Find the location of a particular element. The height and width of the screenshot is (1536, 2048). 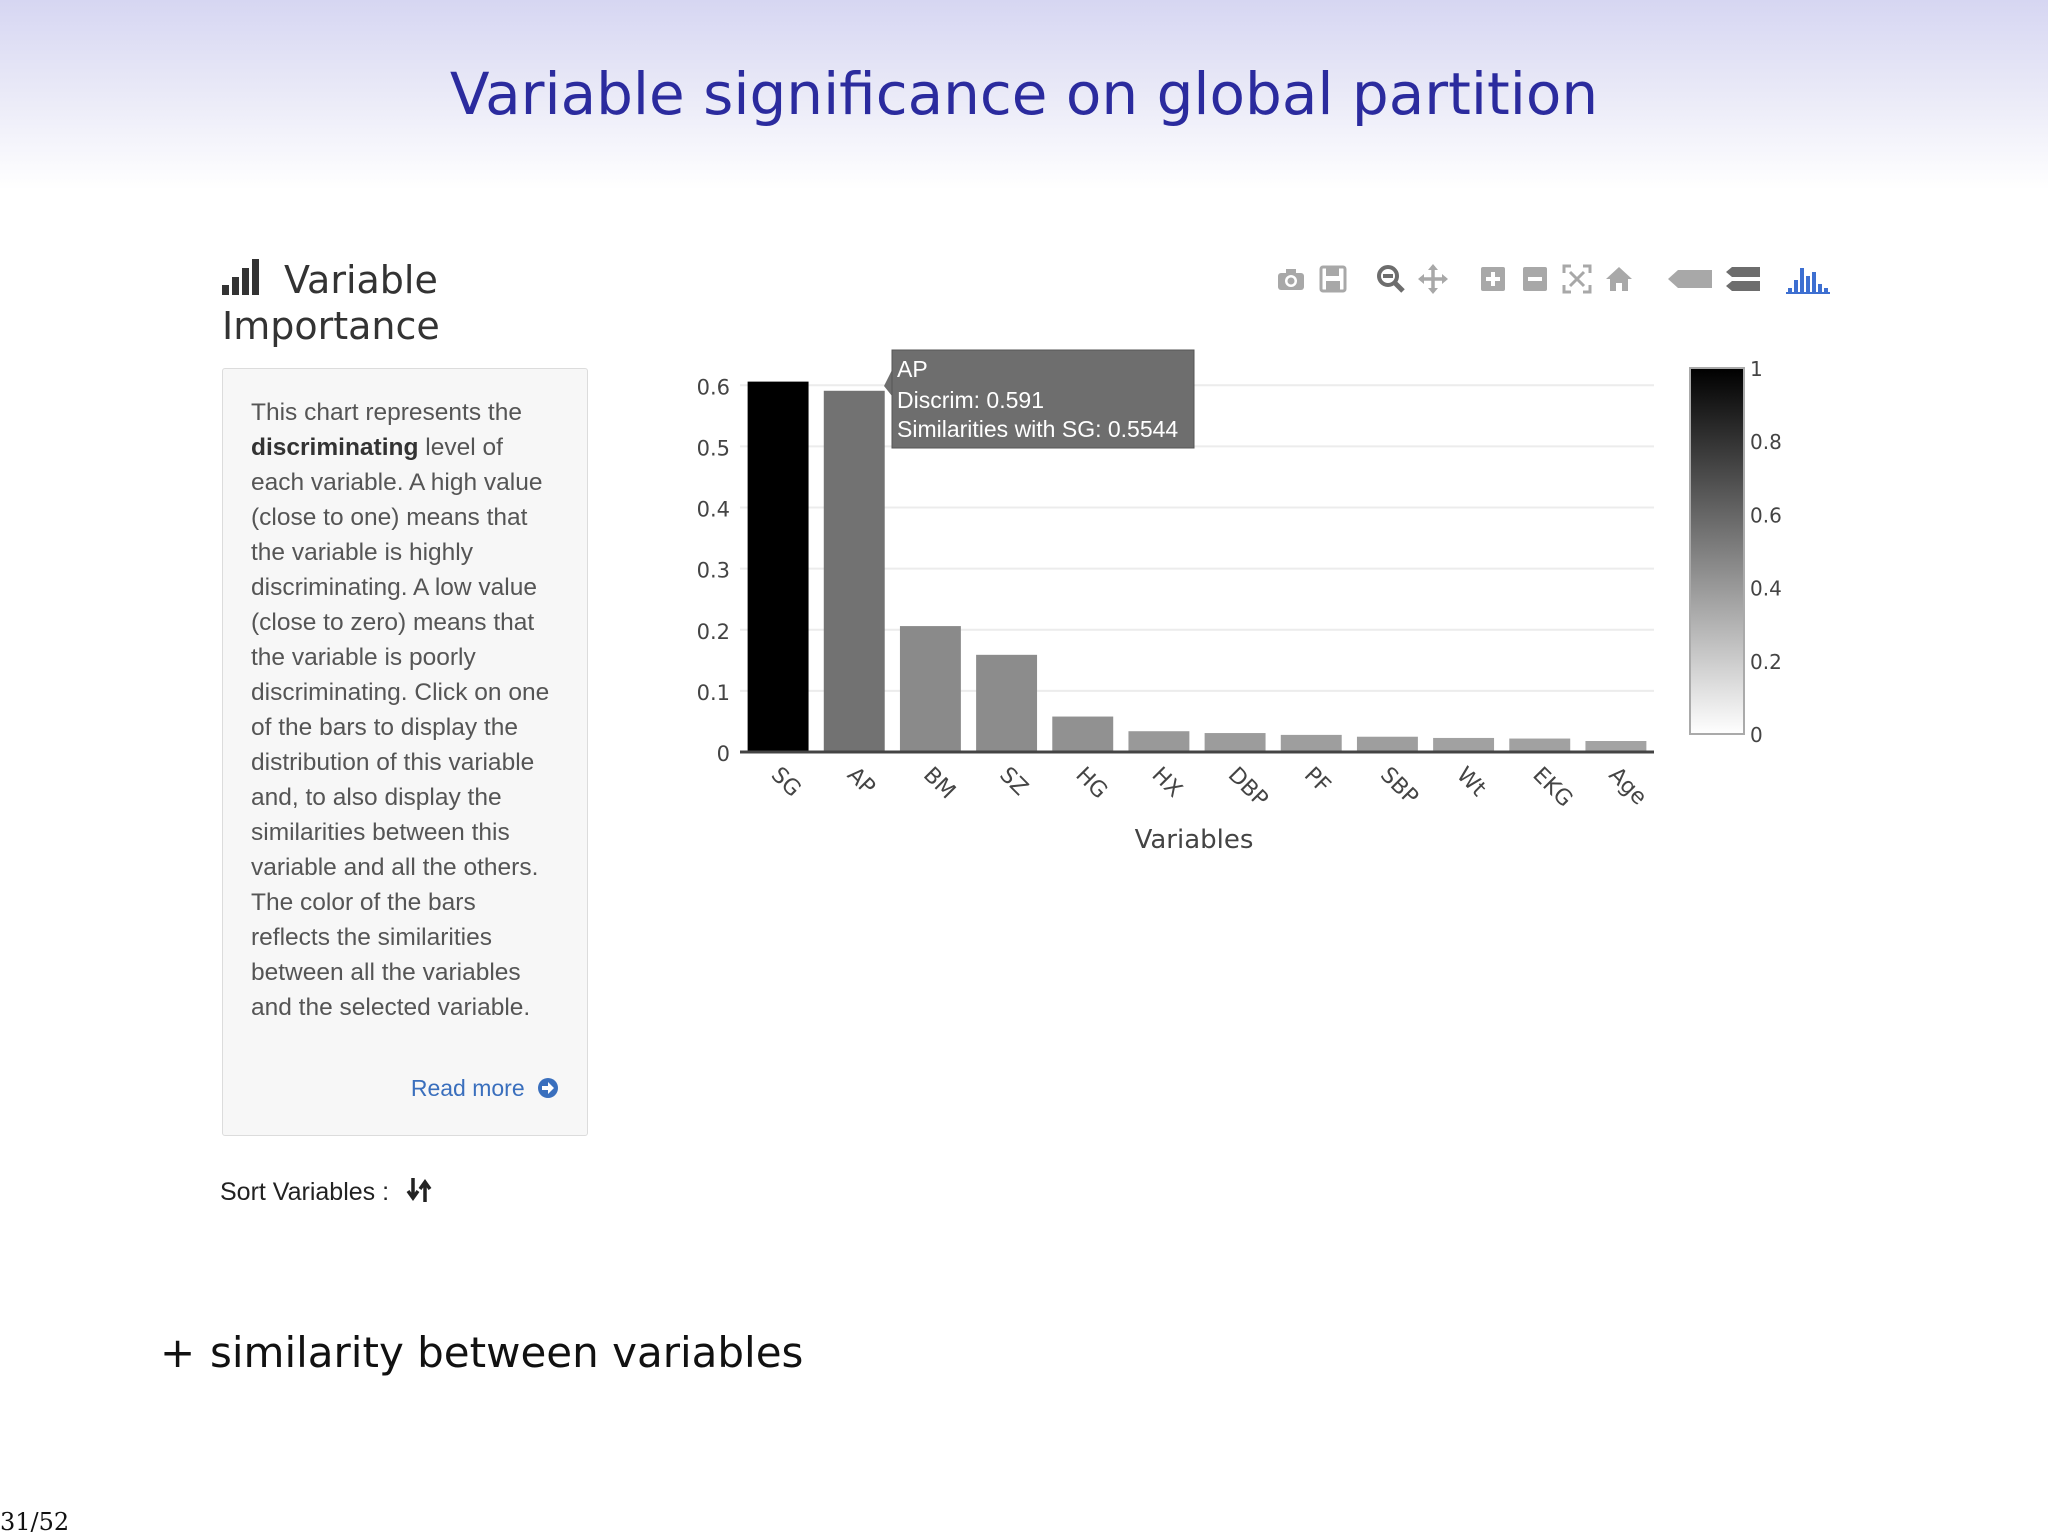

colorbar: 0 0.2 0.4 0.6 0.8 1 is located at coordinates (1735, 552).